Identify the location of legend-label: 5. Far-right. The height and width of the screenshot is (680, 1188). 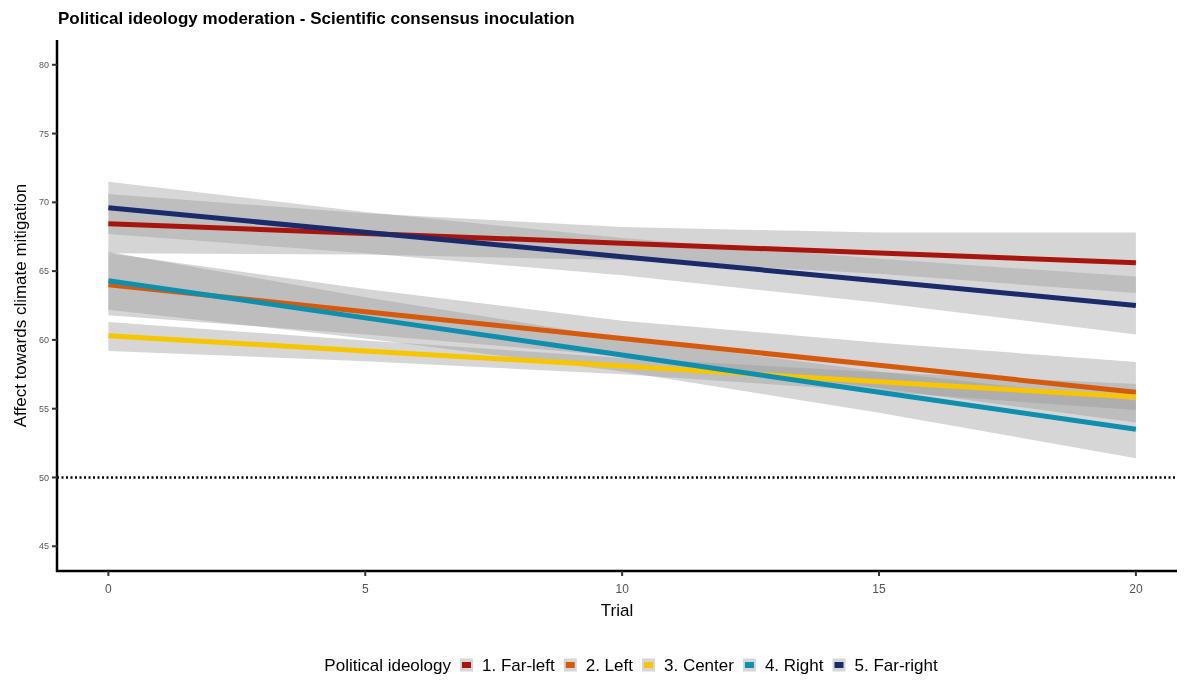
(896, 665).